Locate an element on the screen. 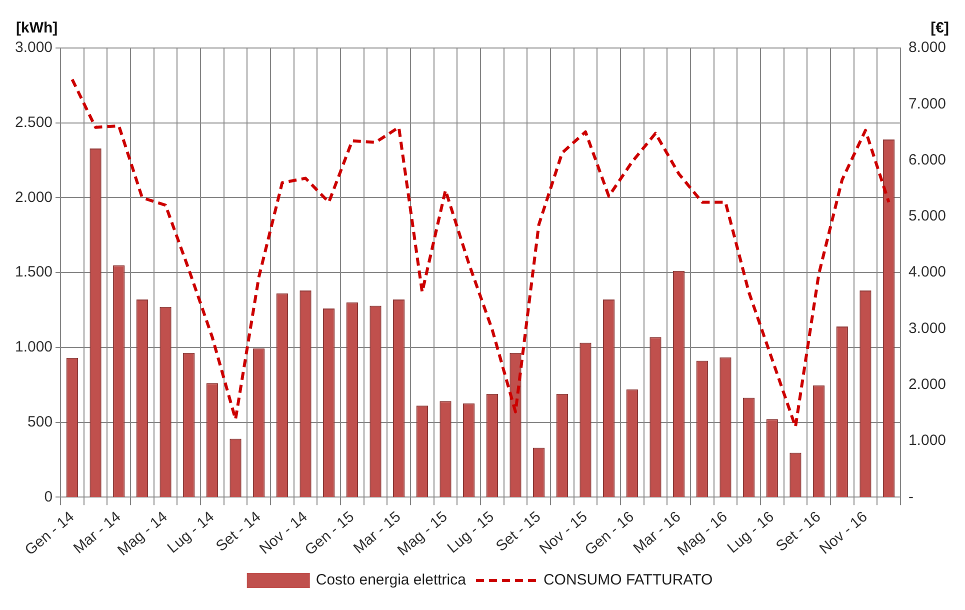  legend-label: Costo energia elettrica is located at coordinates (391, 580).